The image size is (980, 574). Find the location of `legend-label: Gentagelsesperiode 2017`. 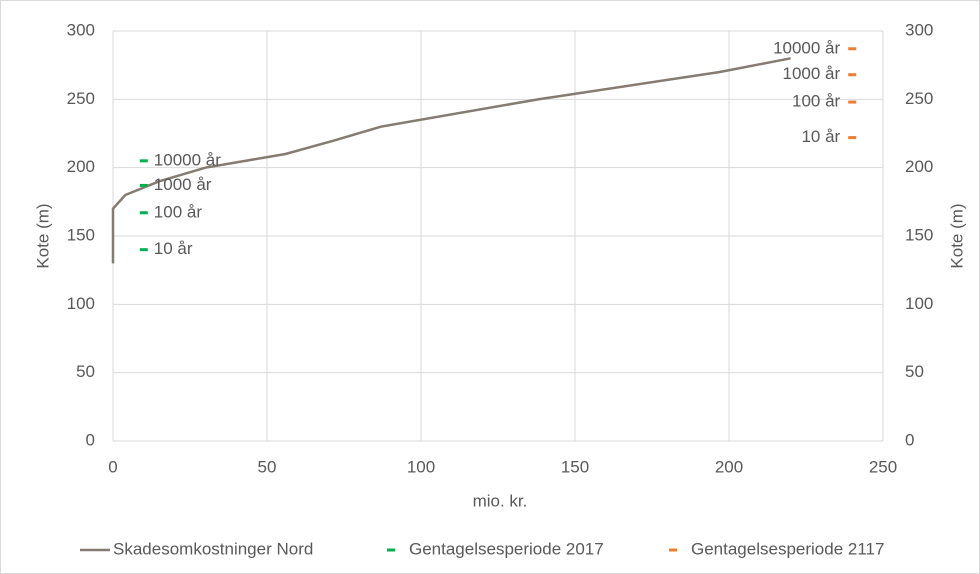

legend-label: Gentagelsesperiode 2017 is located at coordinates (506, 548).